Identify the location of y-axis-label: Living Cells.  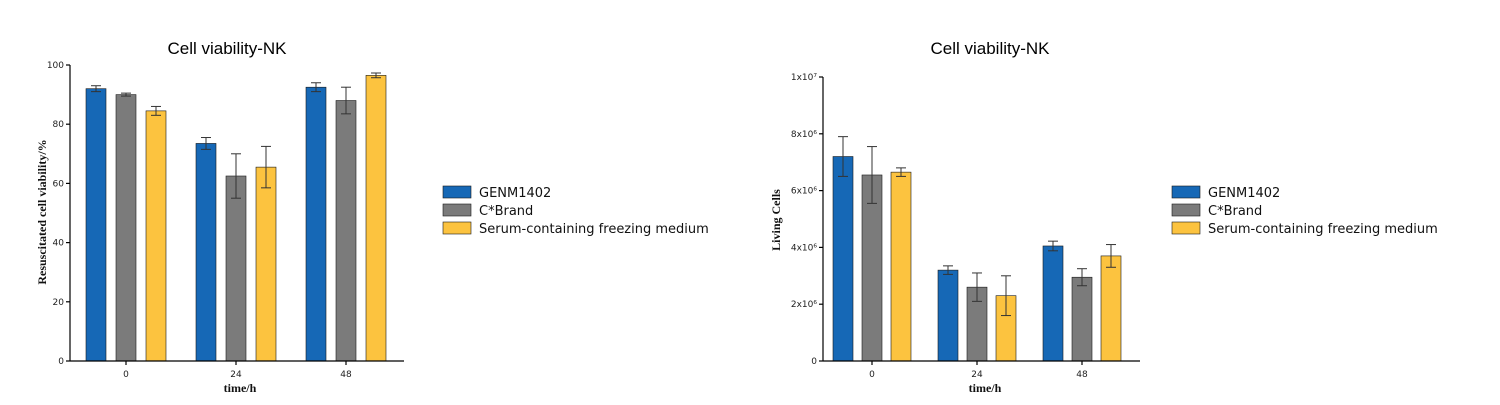
(776, 220).